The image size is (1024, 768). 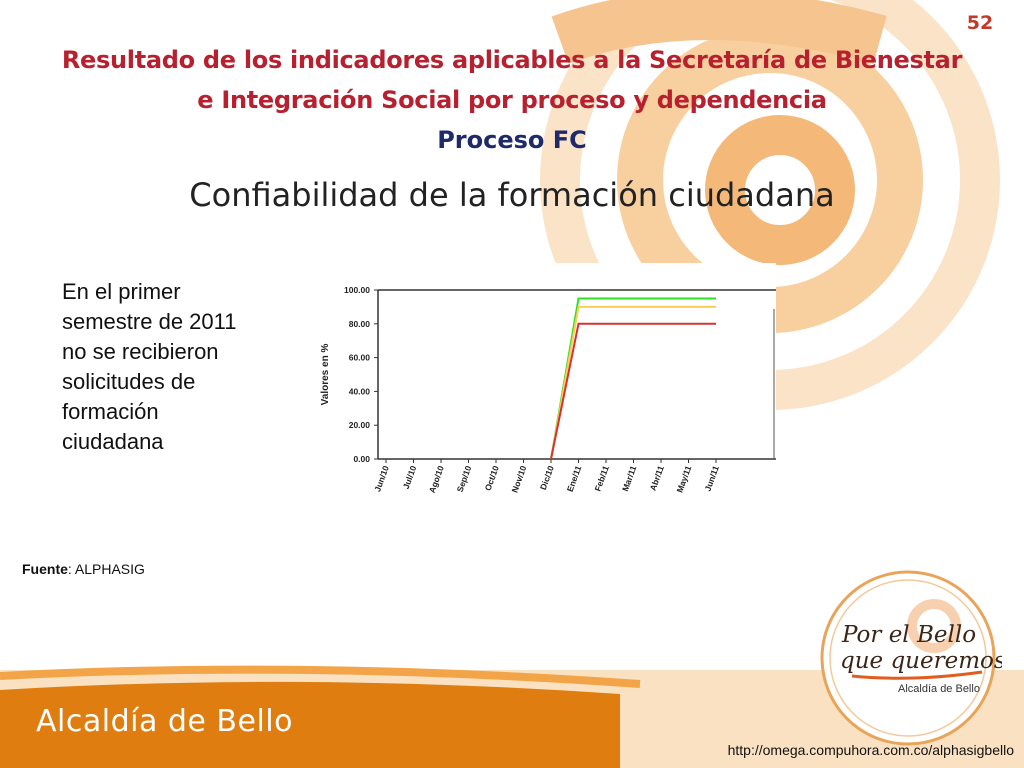 What do you see at coordinates (492, 478) in the screenshot?
I see `x-tick-label: Oct/10` at bounding box center [492, 478].